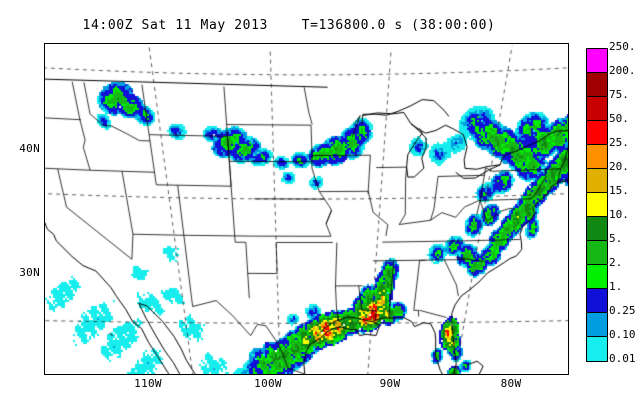  I want to click on x-axis-tick-90w: 90W, so click(390, 383).